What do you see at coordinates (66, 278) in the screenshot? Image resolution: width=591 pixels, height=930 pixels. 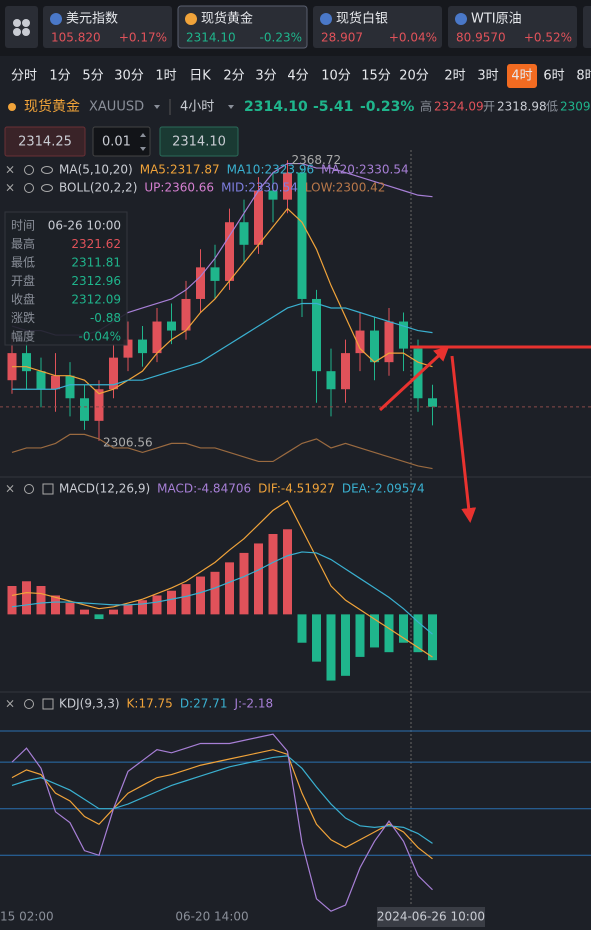 I see `tooltip` at bounding box center [66, 278].